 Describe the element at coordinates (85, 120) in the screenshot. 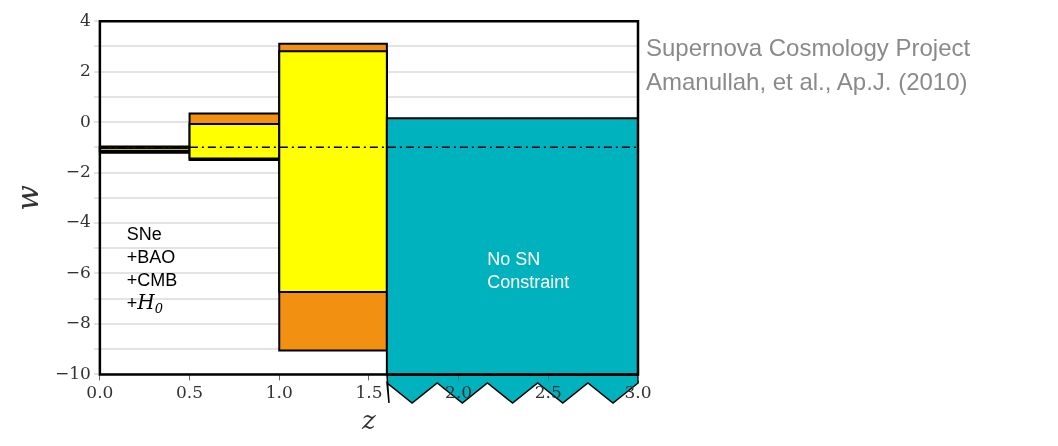

I see `y-tick-label: 0` at that location.